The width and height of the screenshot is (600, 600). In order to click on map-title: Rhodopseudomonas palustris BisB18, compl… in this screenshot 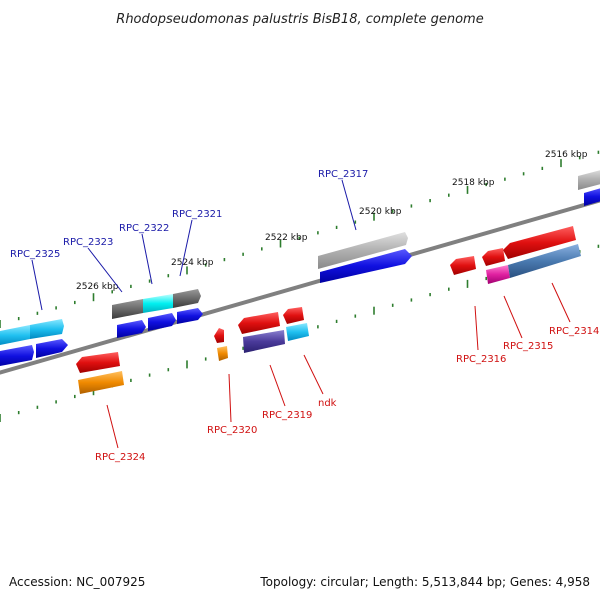, I will do `click(299, 19)`.